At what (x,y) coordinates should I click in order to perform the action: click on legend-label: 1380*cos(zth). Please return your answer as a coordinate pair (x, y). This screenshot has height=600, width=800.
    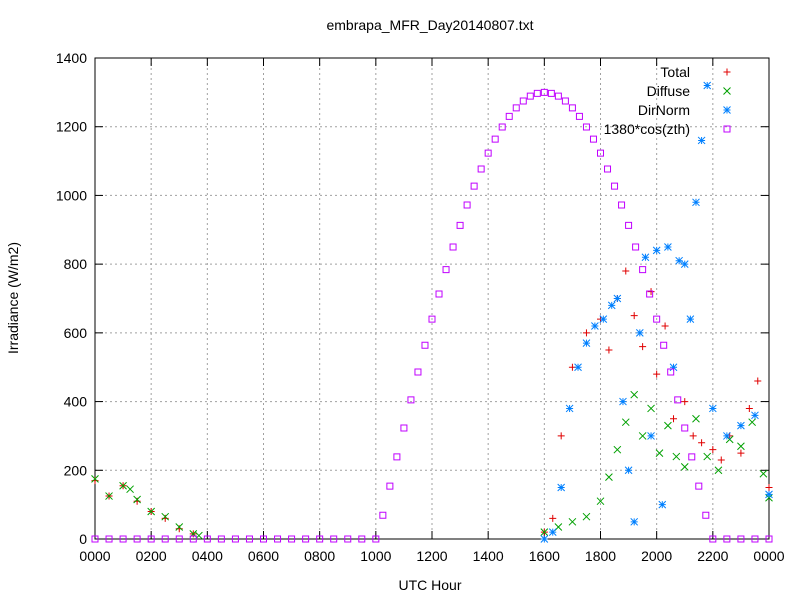
    Looking at the image, I should click on (647, 129).